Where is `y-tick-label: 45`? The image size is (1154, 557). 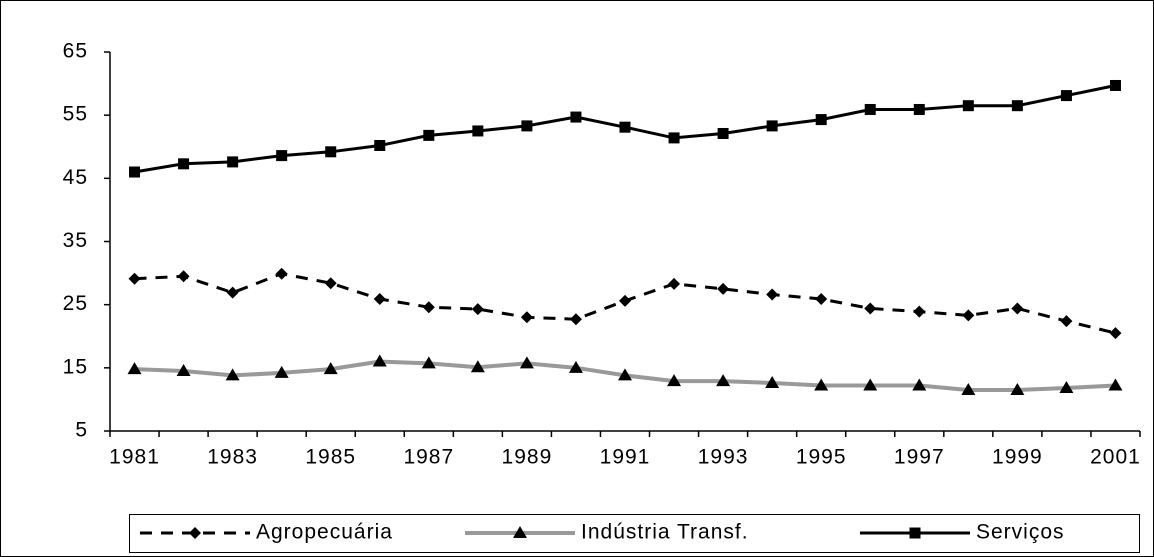
y-tick-label: 45 is located at coordinates (75, 177).